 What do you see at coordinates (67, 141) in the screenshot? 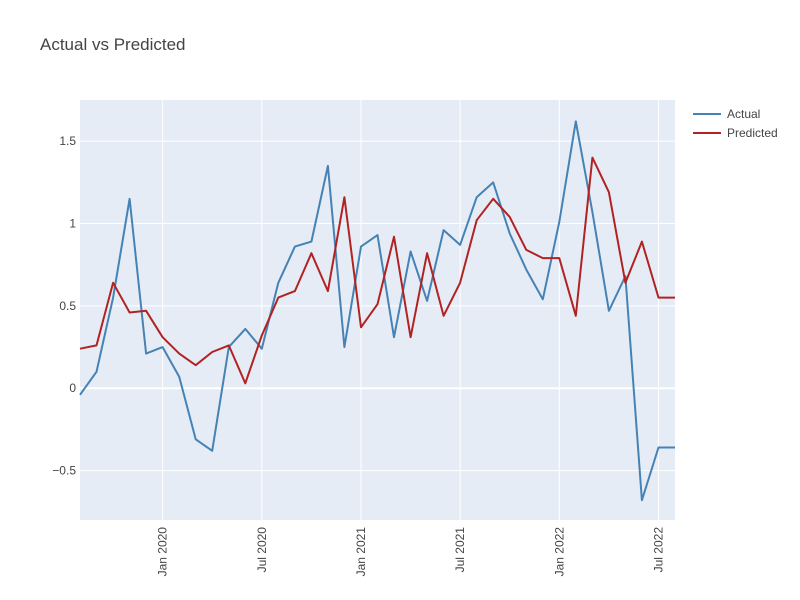
I see `y-tick-label-4: 1.5` at bounding box center [67, 141].